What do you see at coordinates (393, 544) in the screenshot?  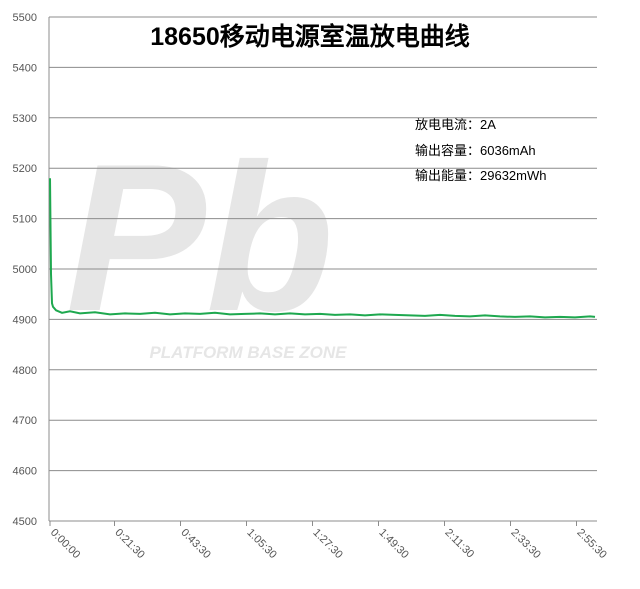 I see `x-tick-label: 1:49:30` at bounding box center [393, 544].